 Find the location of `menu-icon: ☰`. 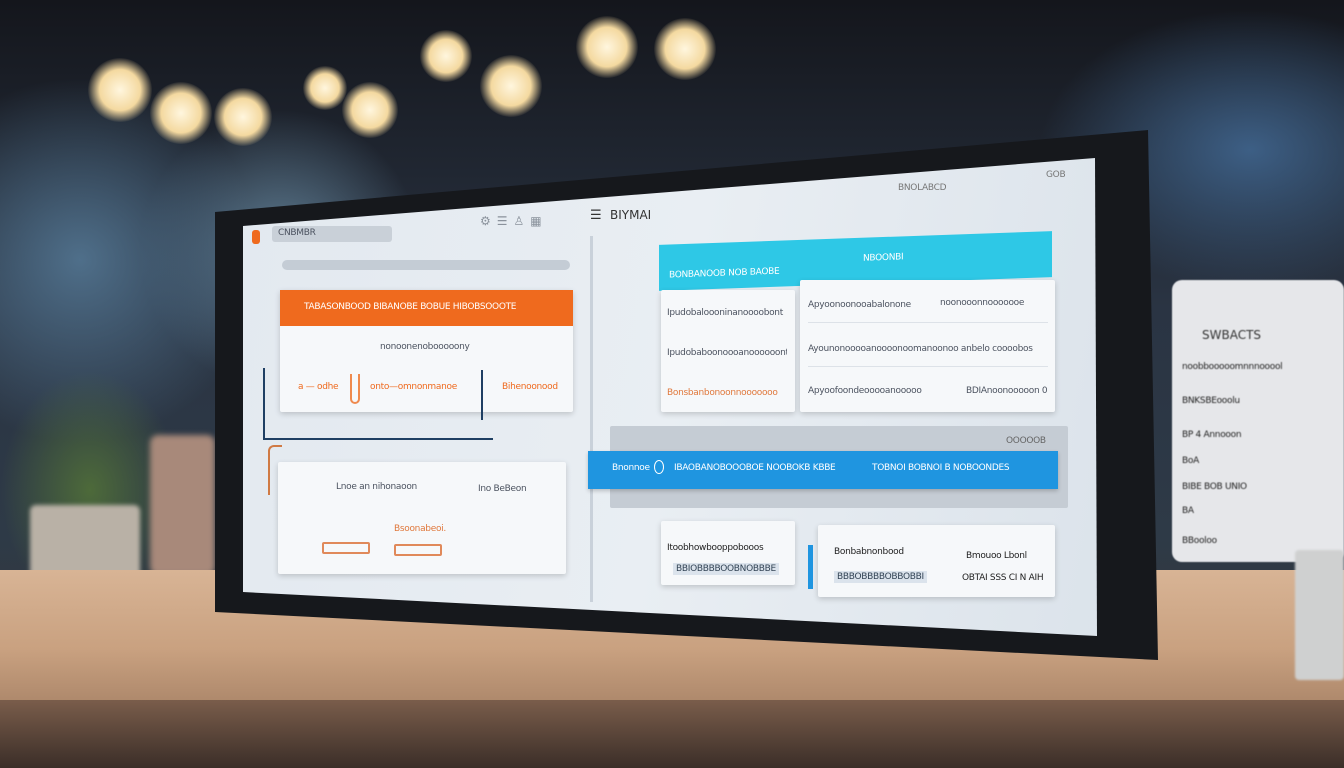

menu-icon: ☰ is located at coordinates (596, 215).